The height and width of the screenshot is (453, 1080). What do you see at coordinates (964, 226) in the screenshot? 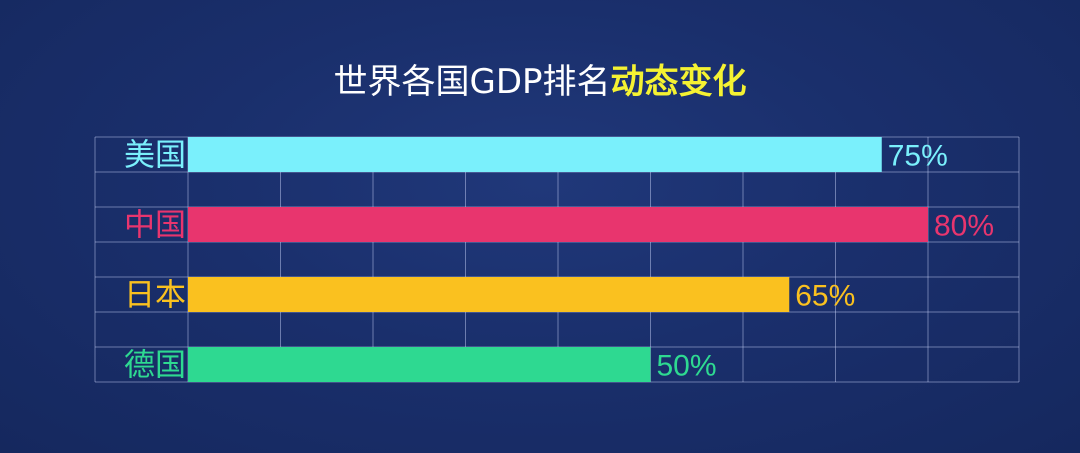
I see `value-label: 80%` at bounding box center [964, 226].